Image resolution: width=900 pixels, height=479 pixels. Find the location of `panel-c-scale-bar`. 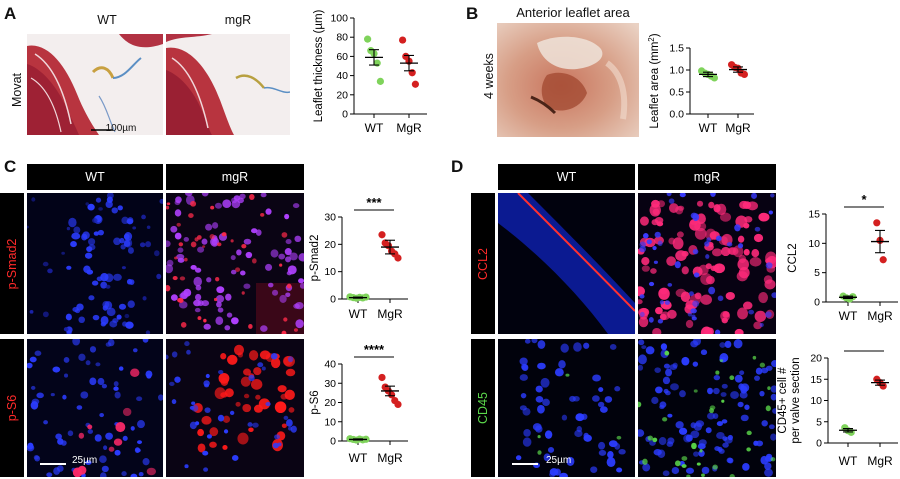

panel-c-scale-bar is located at coordinates (53, 464).